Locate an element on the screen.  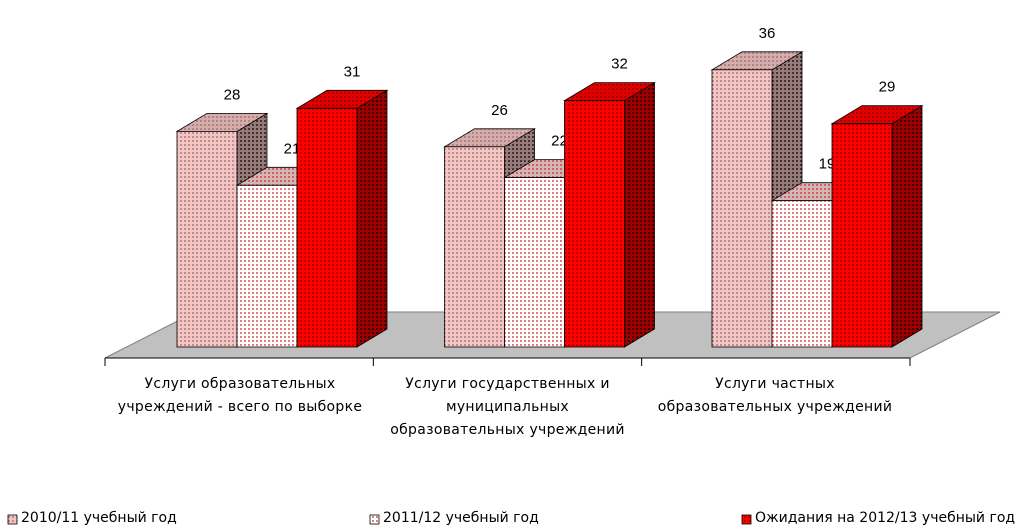
value-label: 26 is located at coordinates (499, 110).